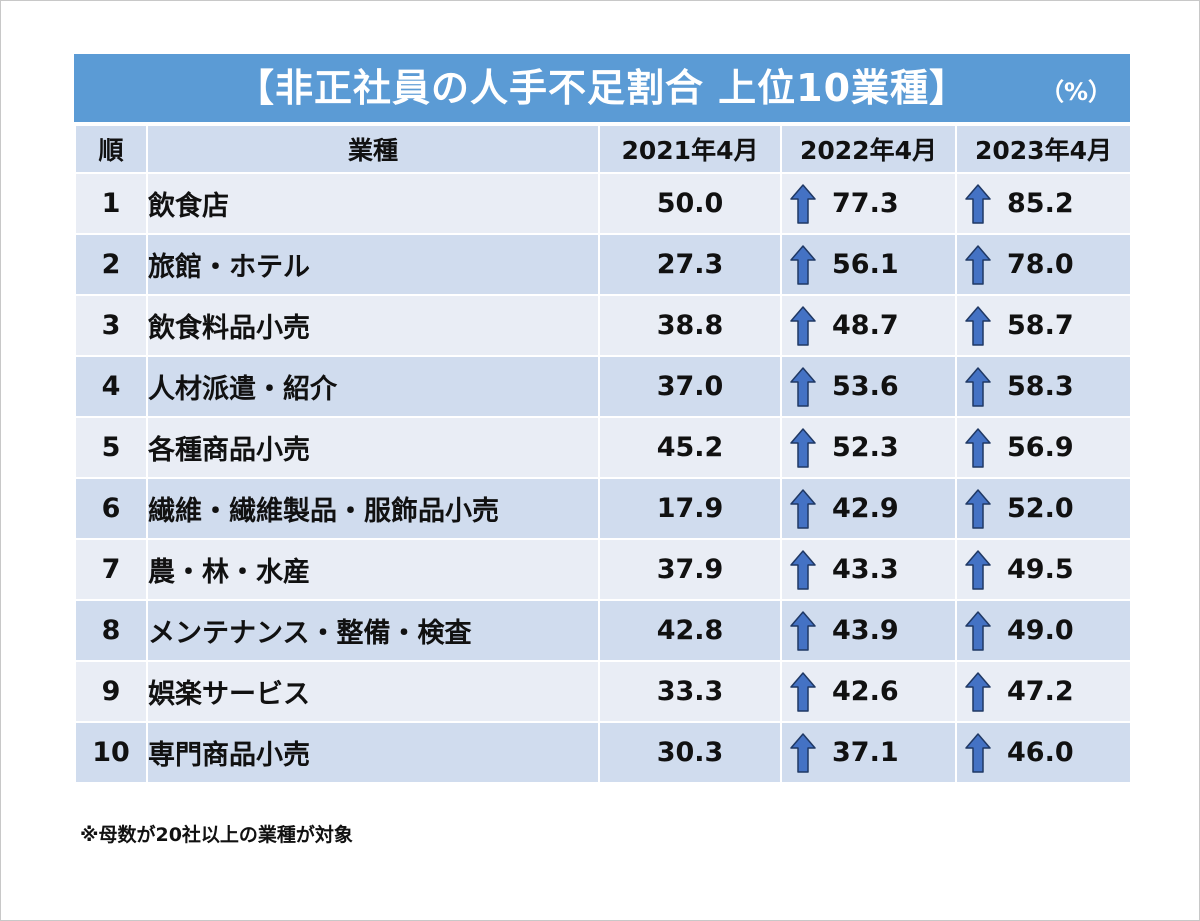 The width and height of the screenshot is (1200, 921). What do you see at coordinates (111, 386) in the screenshot?
I see `rank-cell: 4` at bounding box center [111, 386].